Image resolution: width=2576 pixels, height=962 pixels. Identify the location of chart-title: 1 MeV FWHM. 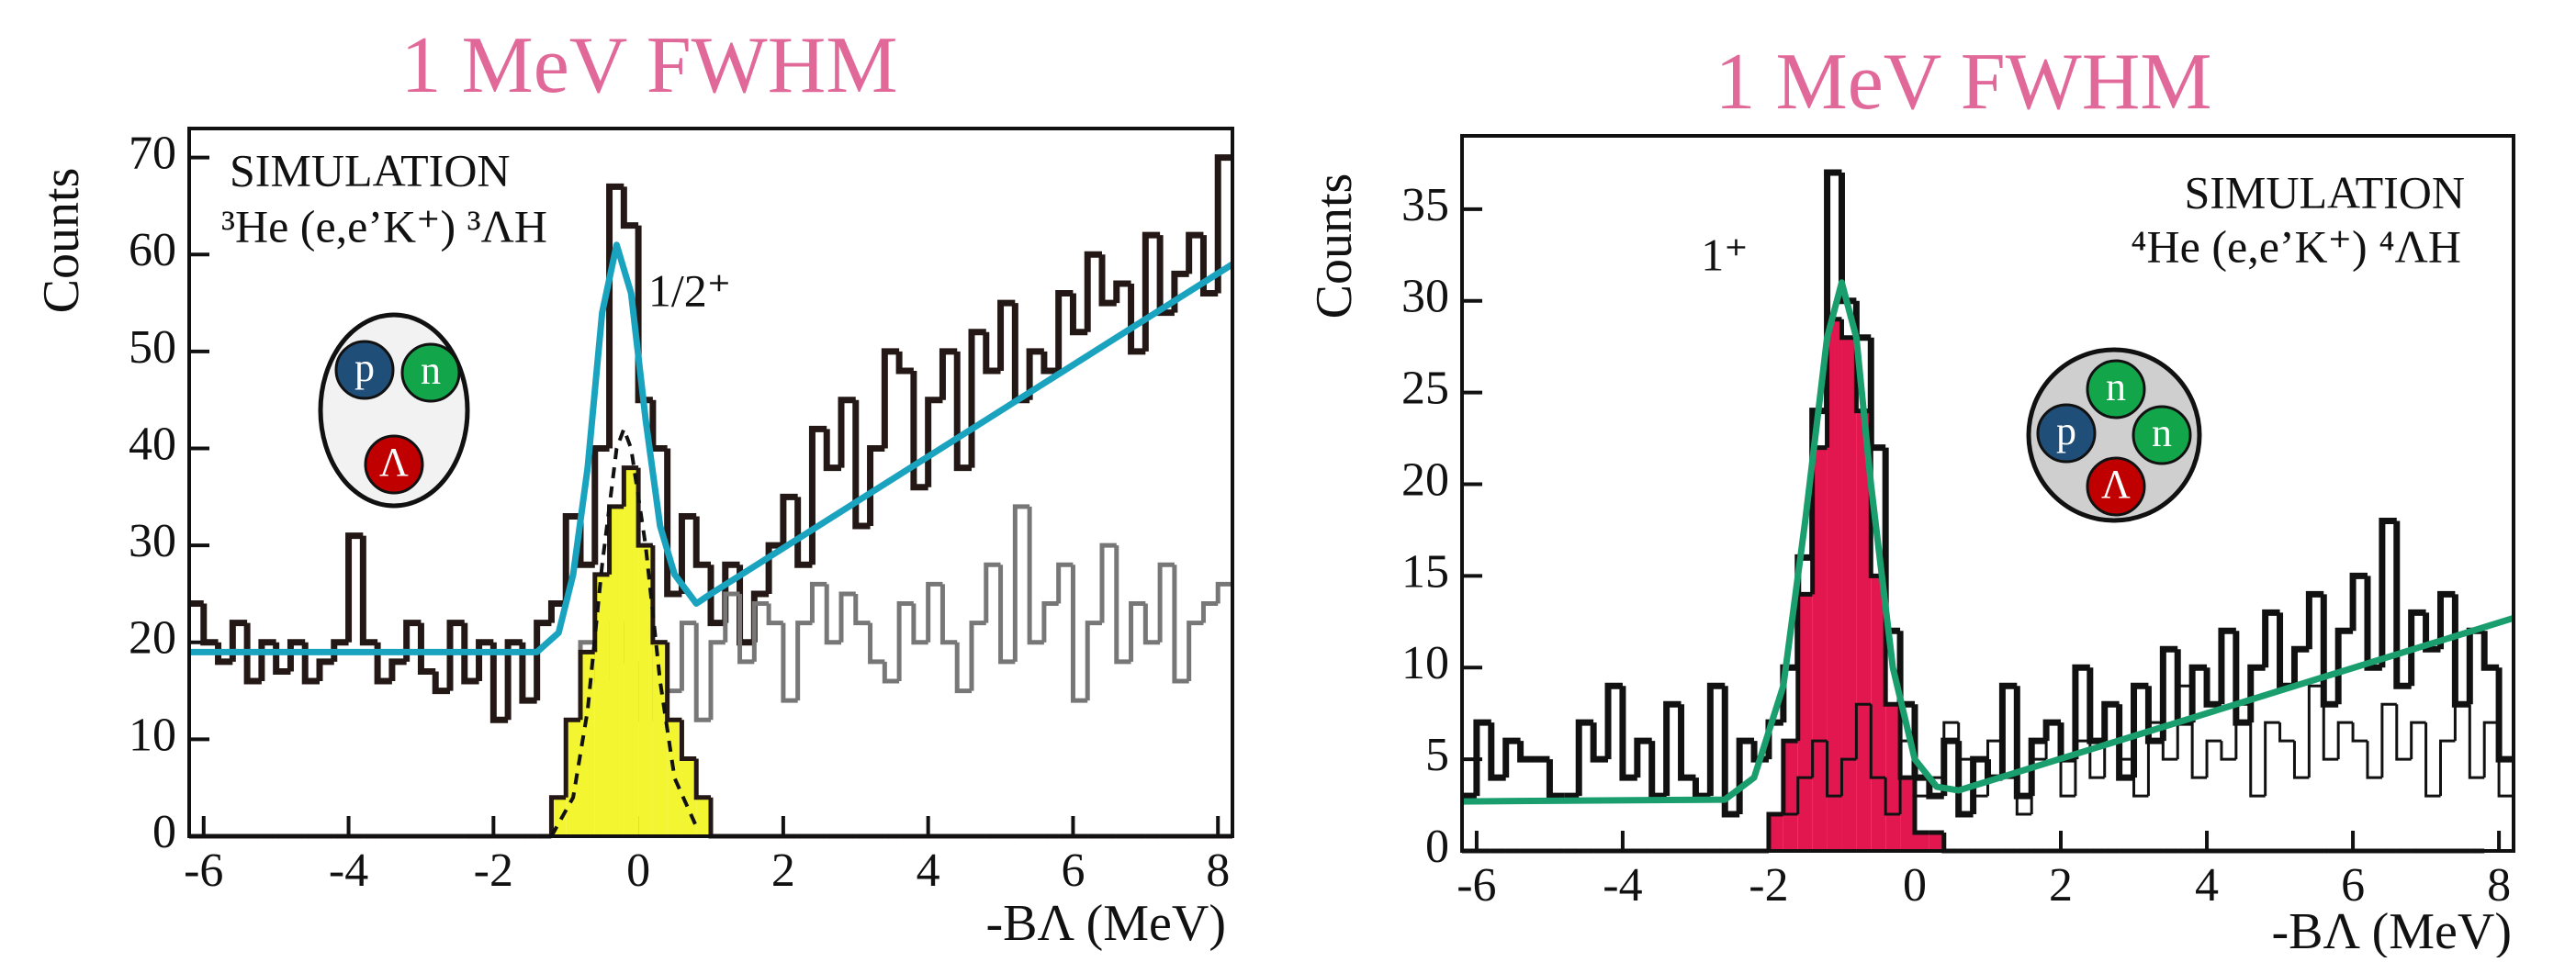
(1963, 82).